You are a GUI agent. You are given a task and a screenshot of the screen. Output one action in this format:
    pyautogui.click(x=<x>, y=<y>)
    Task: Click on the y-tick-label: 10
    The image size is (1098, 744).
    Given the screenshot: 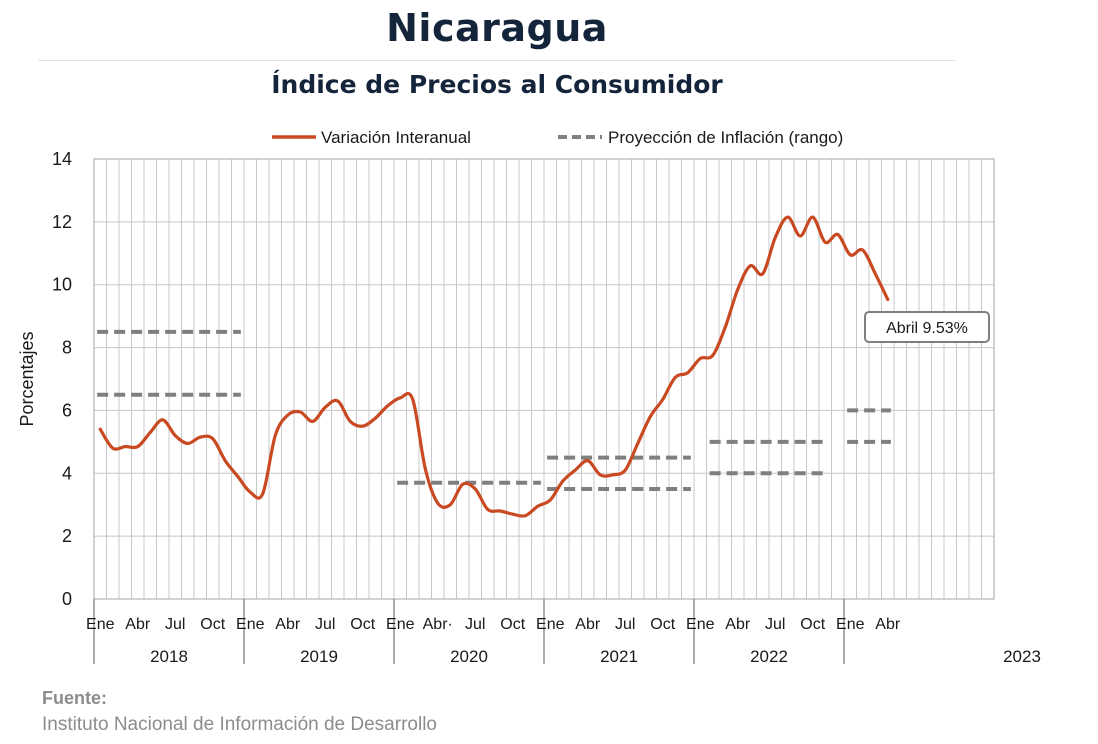 What is the action you would take?
    pyautogui.click(x=62, y=285)
    